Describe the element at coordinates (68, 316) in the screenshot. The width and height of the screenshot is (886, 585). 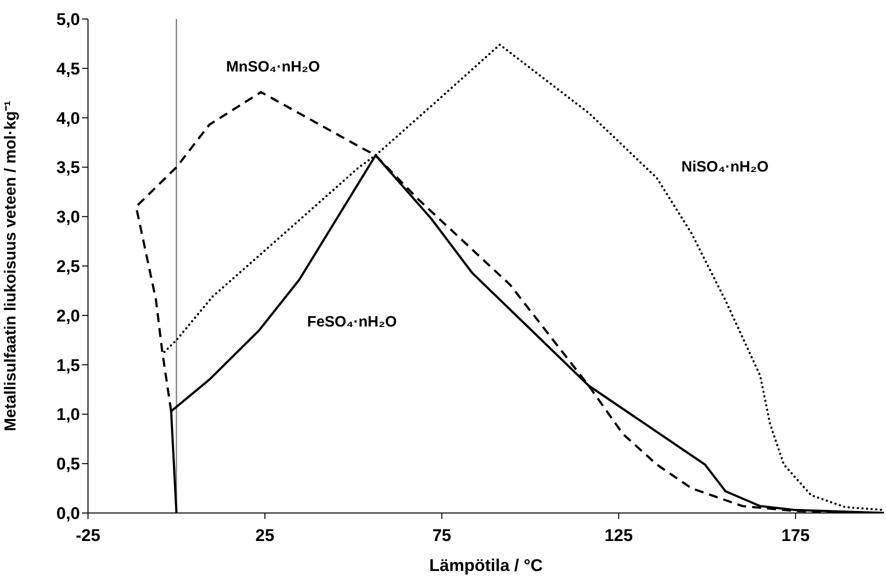
I see `y-tick-label: 2,0` at that location.